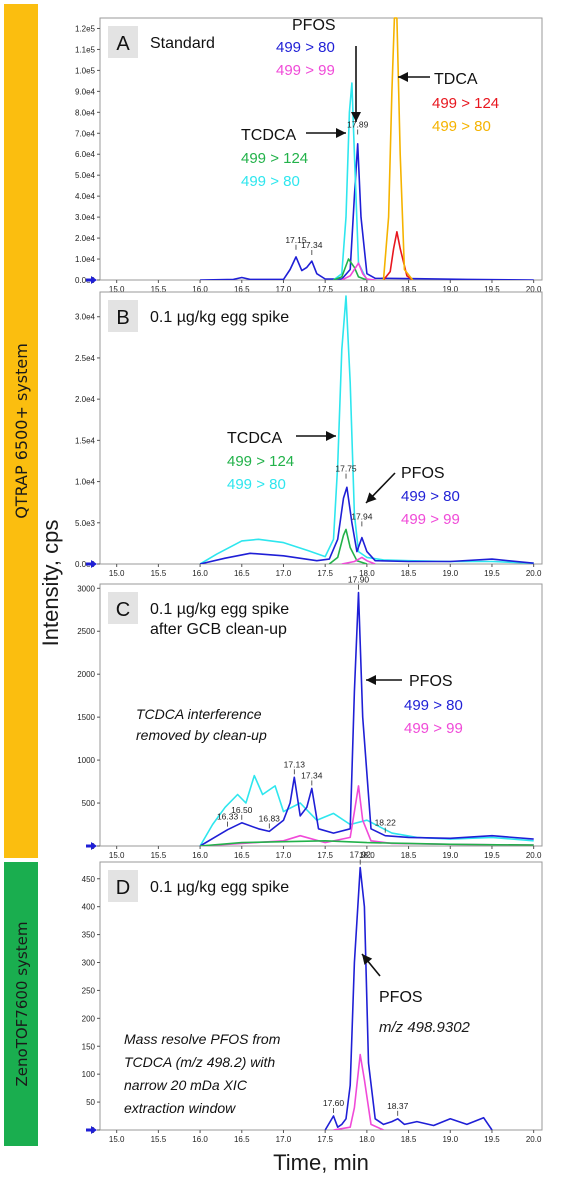 The image size is (564, 1179). I want to click on y-tick-label: 3.0e4, so click(85, 317).